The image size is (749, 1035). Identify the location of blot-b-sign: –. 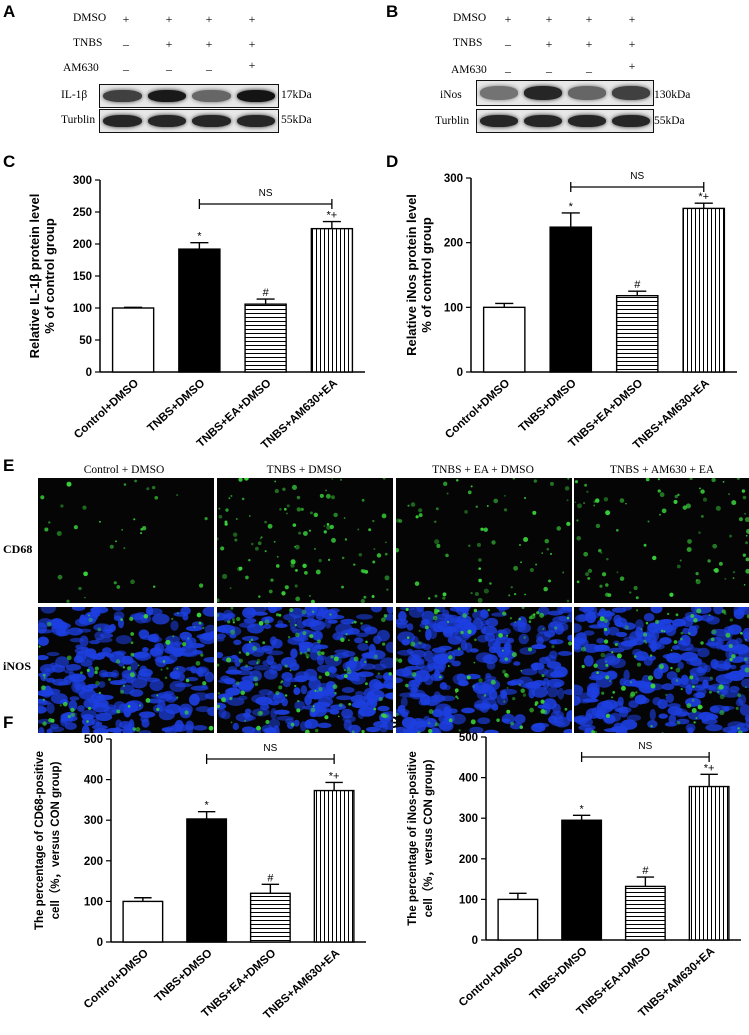
(589, 71).